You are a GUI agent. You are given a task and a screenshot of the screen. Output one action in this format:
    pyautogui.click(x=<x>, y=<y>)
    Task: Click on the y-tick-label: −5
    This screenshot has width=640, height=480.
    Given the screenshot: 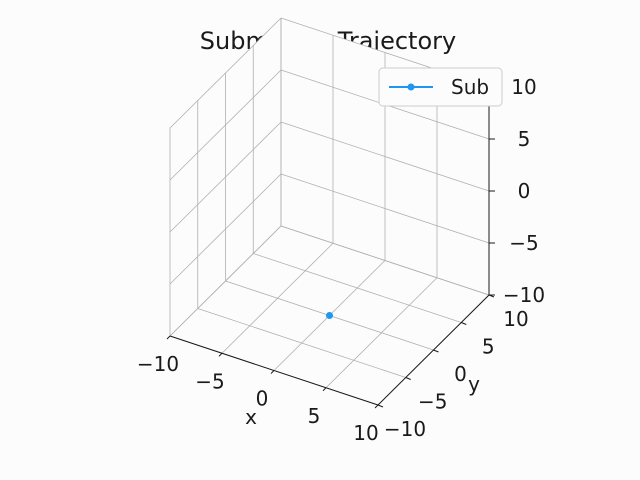 What is the action you would take?
    pyautogui.click(x=432, y=402)
    